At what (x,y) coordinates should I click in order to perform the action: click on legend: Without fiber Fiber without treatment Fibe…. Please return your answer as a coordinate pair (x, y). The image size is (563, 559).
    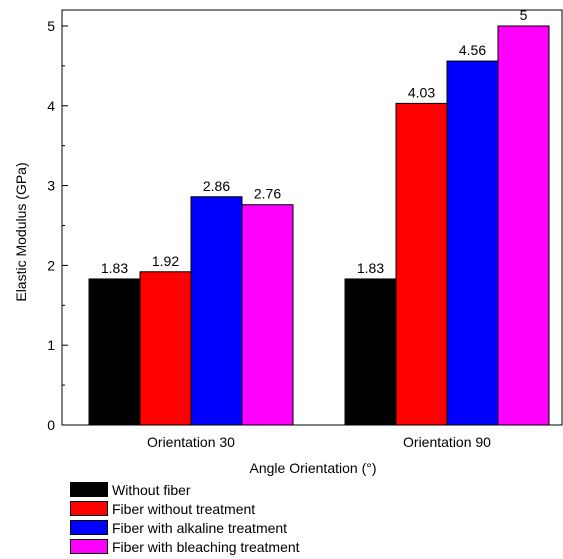
    Looking at the image, I should click on (185, 518).